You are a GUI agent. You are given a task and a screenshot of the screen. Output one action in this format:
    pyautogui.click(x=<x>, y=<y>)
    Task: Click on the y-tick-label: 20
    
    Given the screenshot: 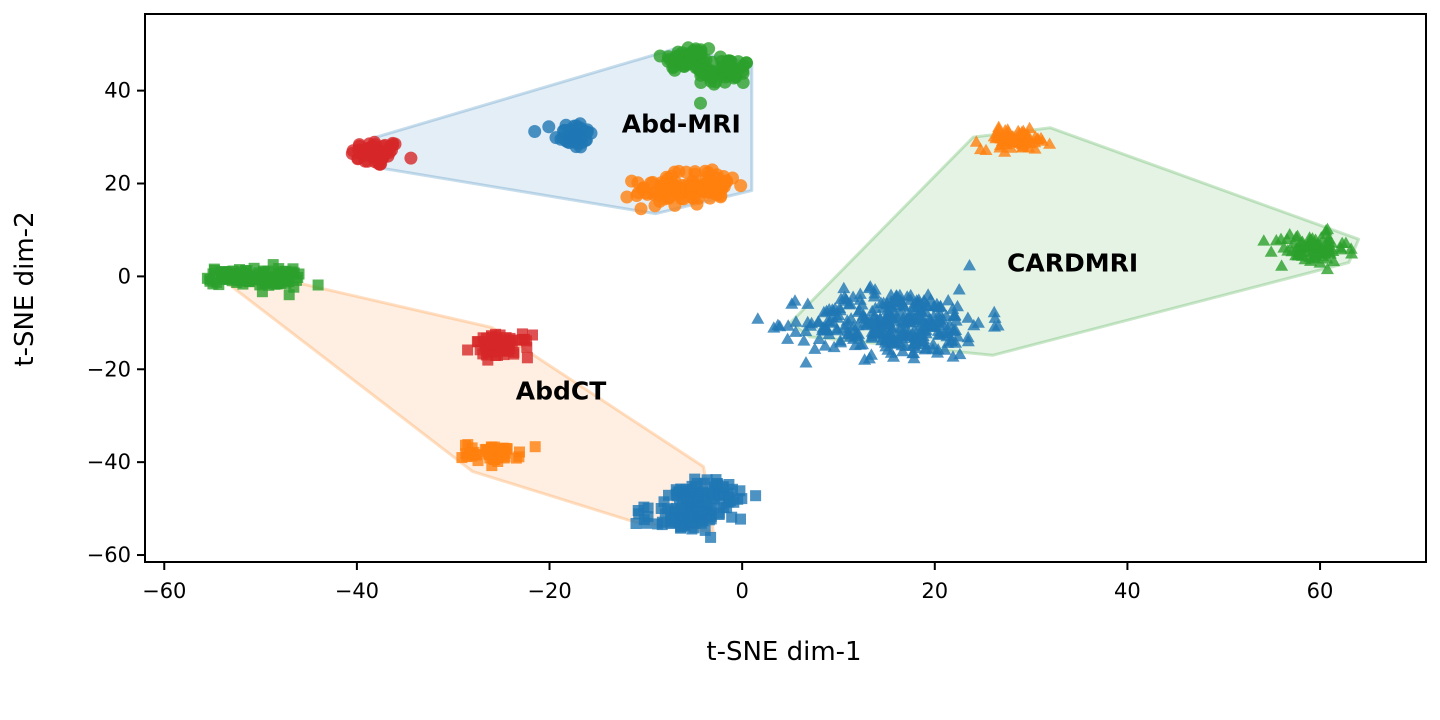 What is the action you would take?
    pyautogui.click(x=117, y=184)
    